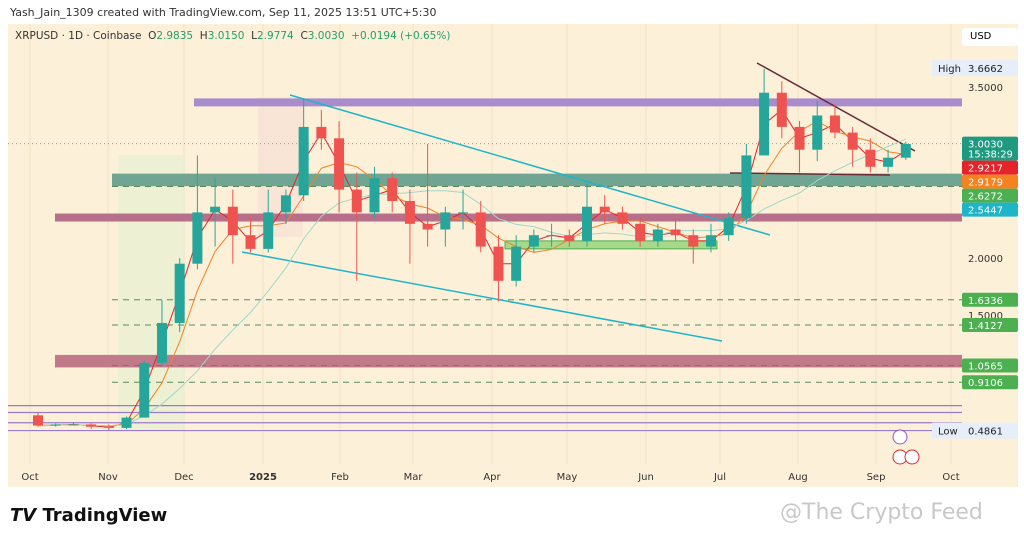 This screenshot has height=540, width=1024. I want to click on countdown-timer: 15:38:29, so click(990, 155).